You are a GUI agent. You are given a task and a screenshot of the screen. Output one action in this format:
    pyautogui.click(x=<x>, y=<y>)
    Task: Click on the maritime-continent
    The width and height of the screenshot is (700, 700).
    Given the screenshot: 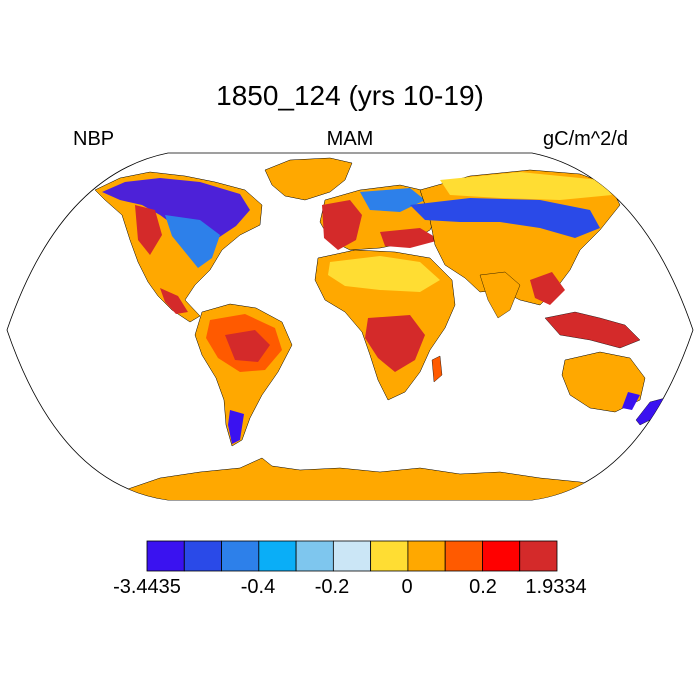 What is the action you would take?
    pyautogui.click(x=592, y=330)
    